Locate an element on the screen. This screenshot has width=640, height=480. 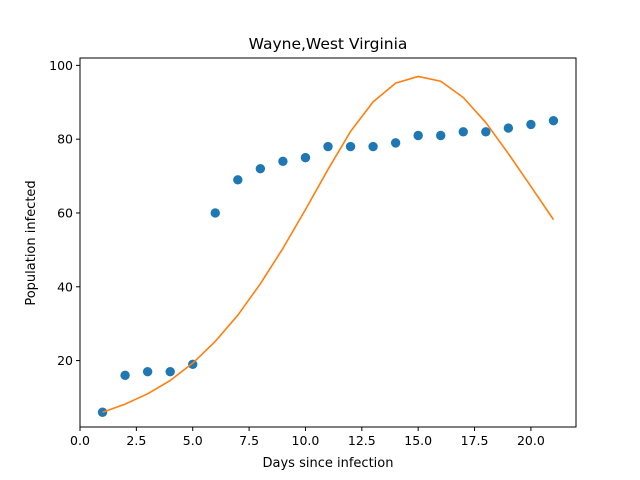
x-axis-label: Days since infection is located at coordinates (328, 463).